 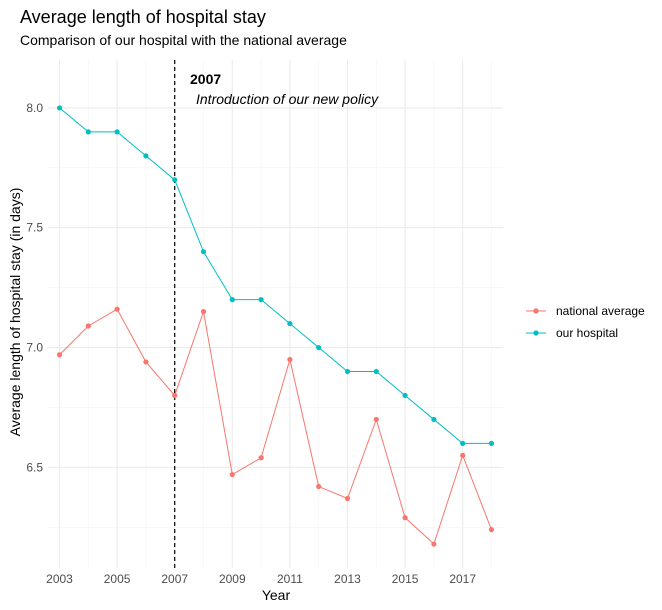 I want to click on x-tick-label: 2011, so click(x=290, y=579).